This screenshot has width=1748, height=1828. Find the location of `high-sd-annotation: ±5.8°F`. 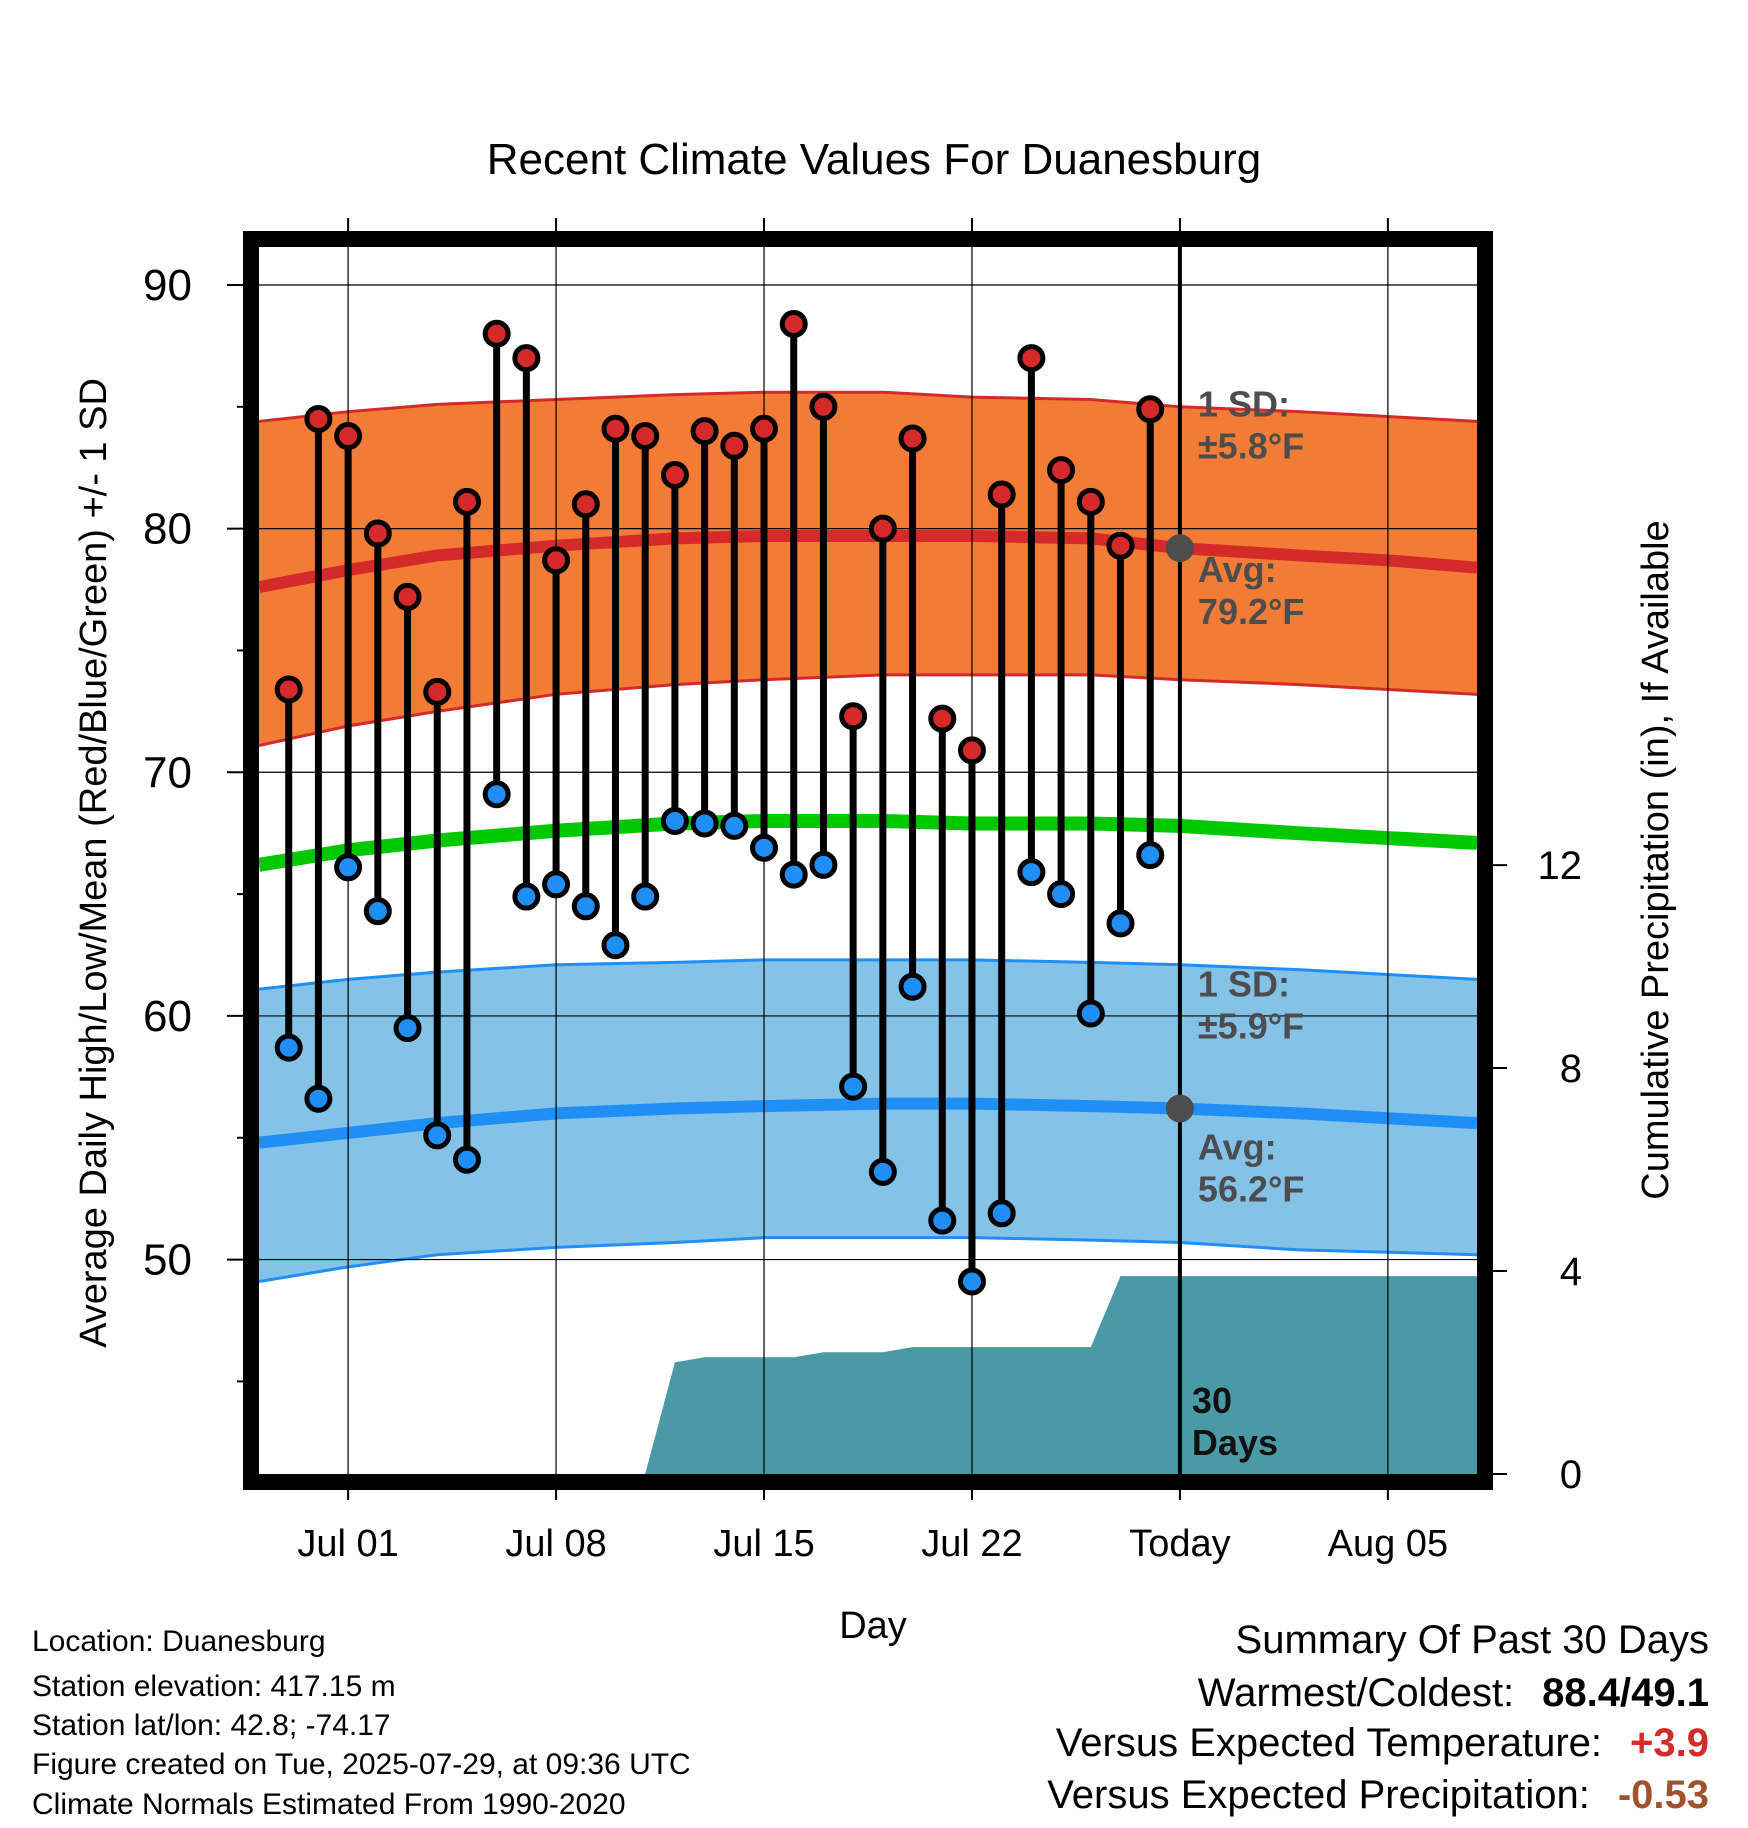

high-sd-annotation: ±5.8°F is located at coordinates (1251, 446).